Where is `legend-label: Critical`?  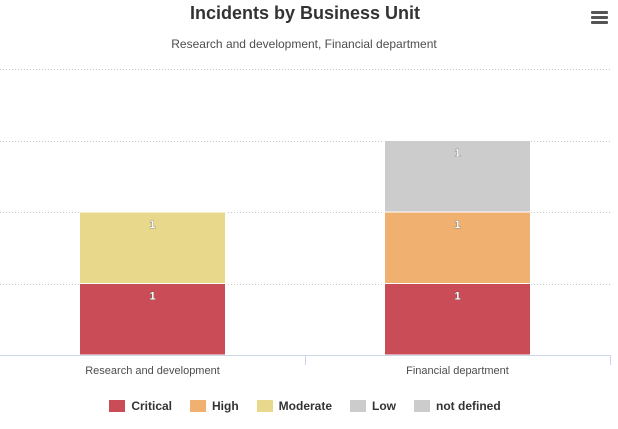 legend-label: Critical is located at coordinates (151, 406).